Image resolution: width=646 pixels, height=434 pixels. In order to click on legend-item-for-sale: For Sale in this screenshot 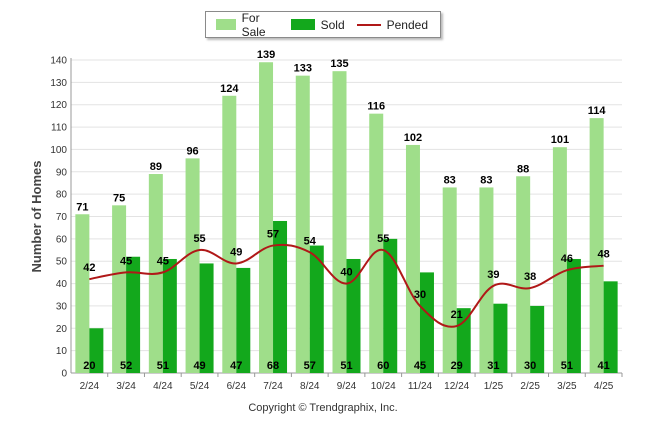, I will do `click(247, 25)`.